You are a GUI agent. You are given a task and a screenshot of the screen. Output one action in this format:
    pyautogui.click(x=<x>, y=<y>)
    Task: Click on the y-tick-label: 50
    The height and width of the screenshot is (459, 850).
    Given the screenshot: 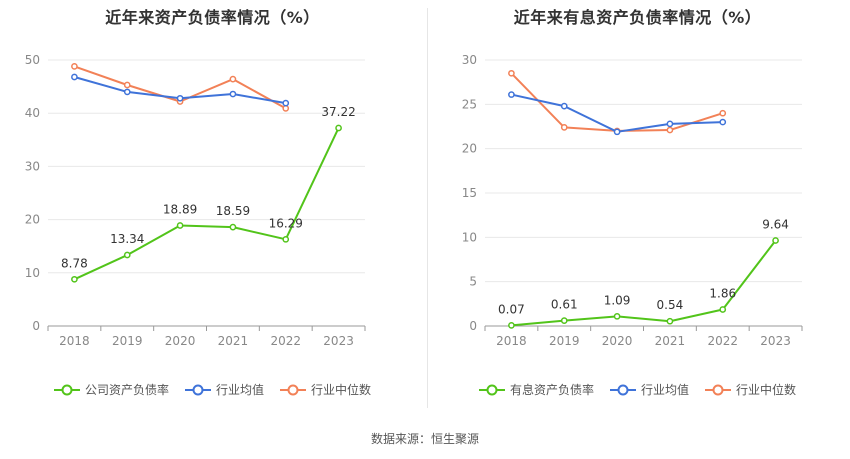 What is the action you would take?
    pyautogui.click(x=32, y=60)
    